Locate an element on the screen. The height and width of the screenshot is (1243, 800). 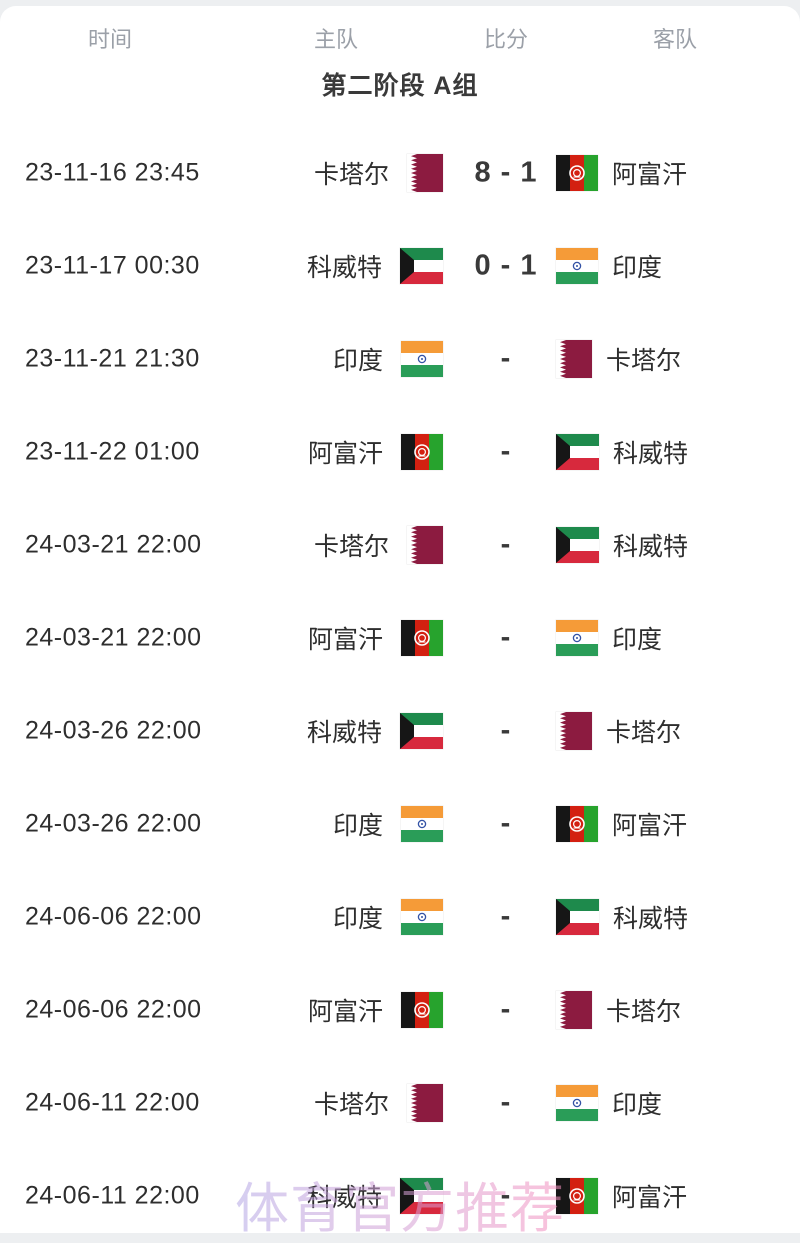
match-time: 23-11-17 00:30 is located at coordinates (112, 265).